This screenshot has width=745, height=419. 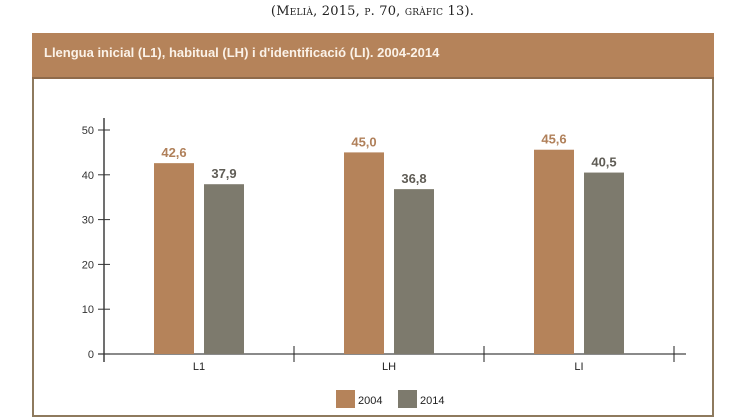 I want to click on x-tick-label: L1, so click(x=199, y=367).